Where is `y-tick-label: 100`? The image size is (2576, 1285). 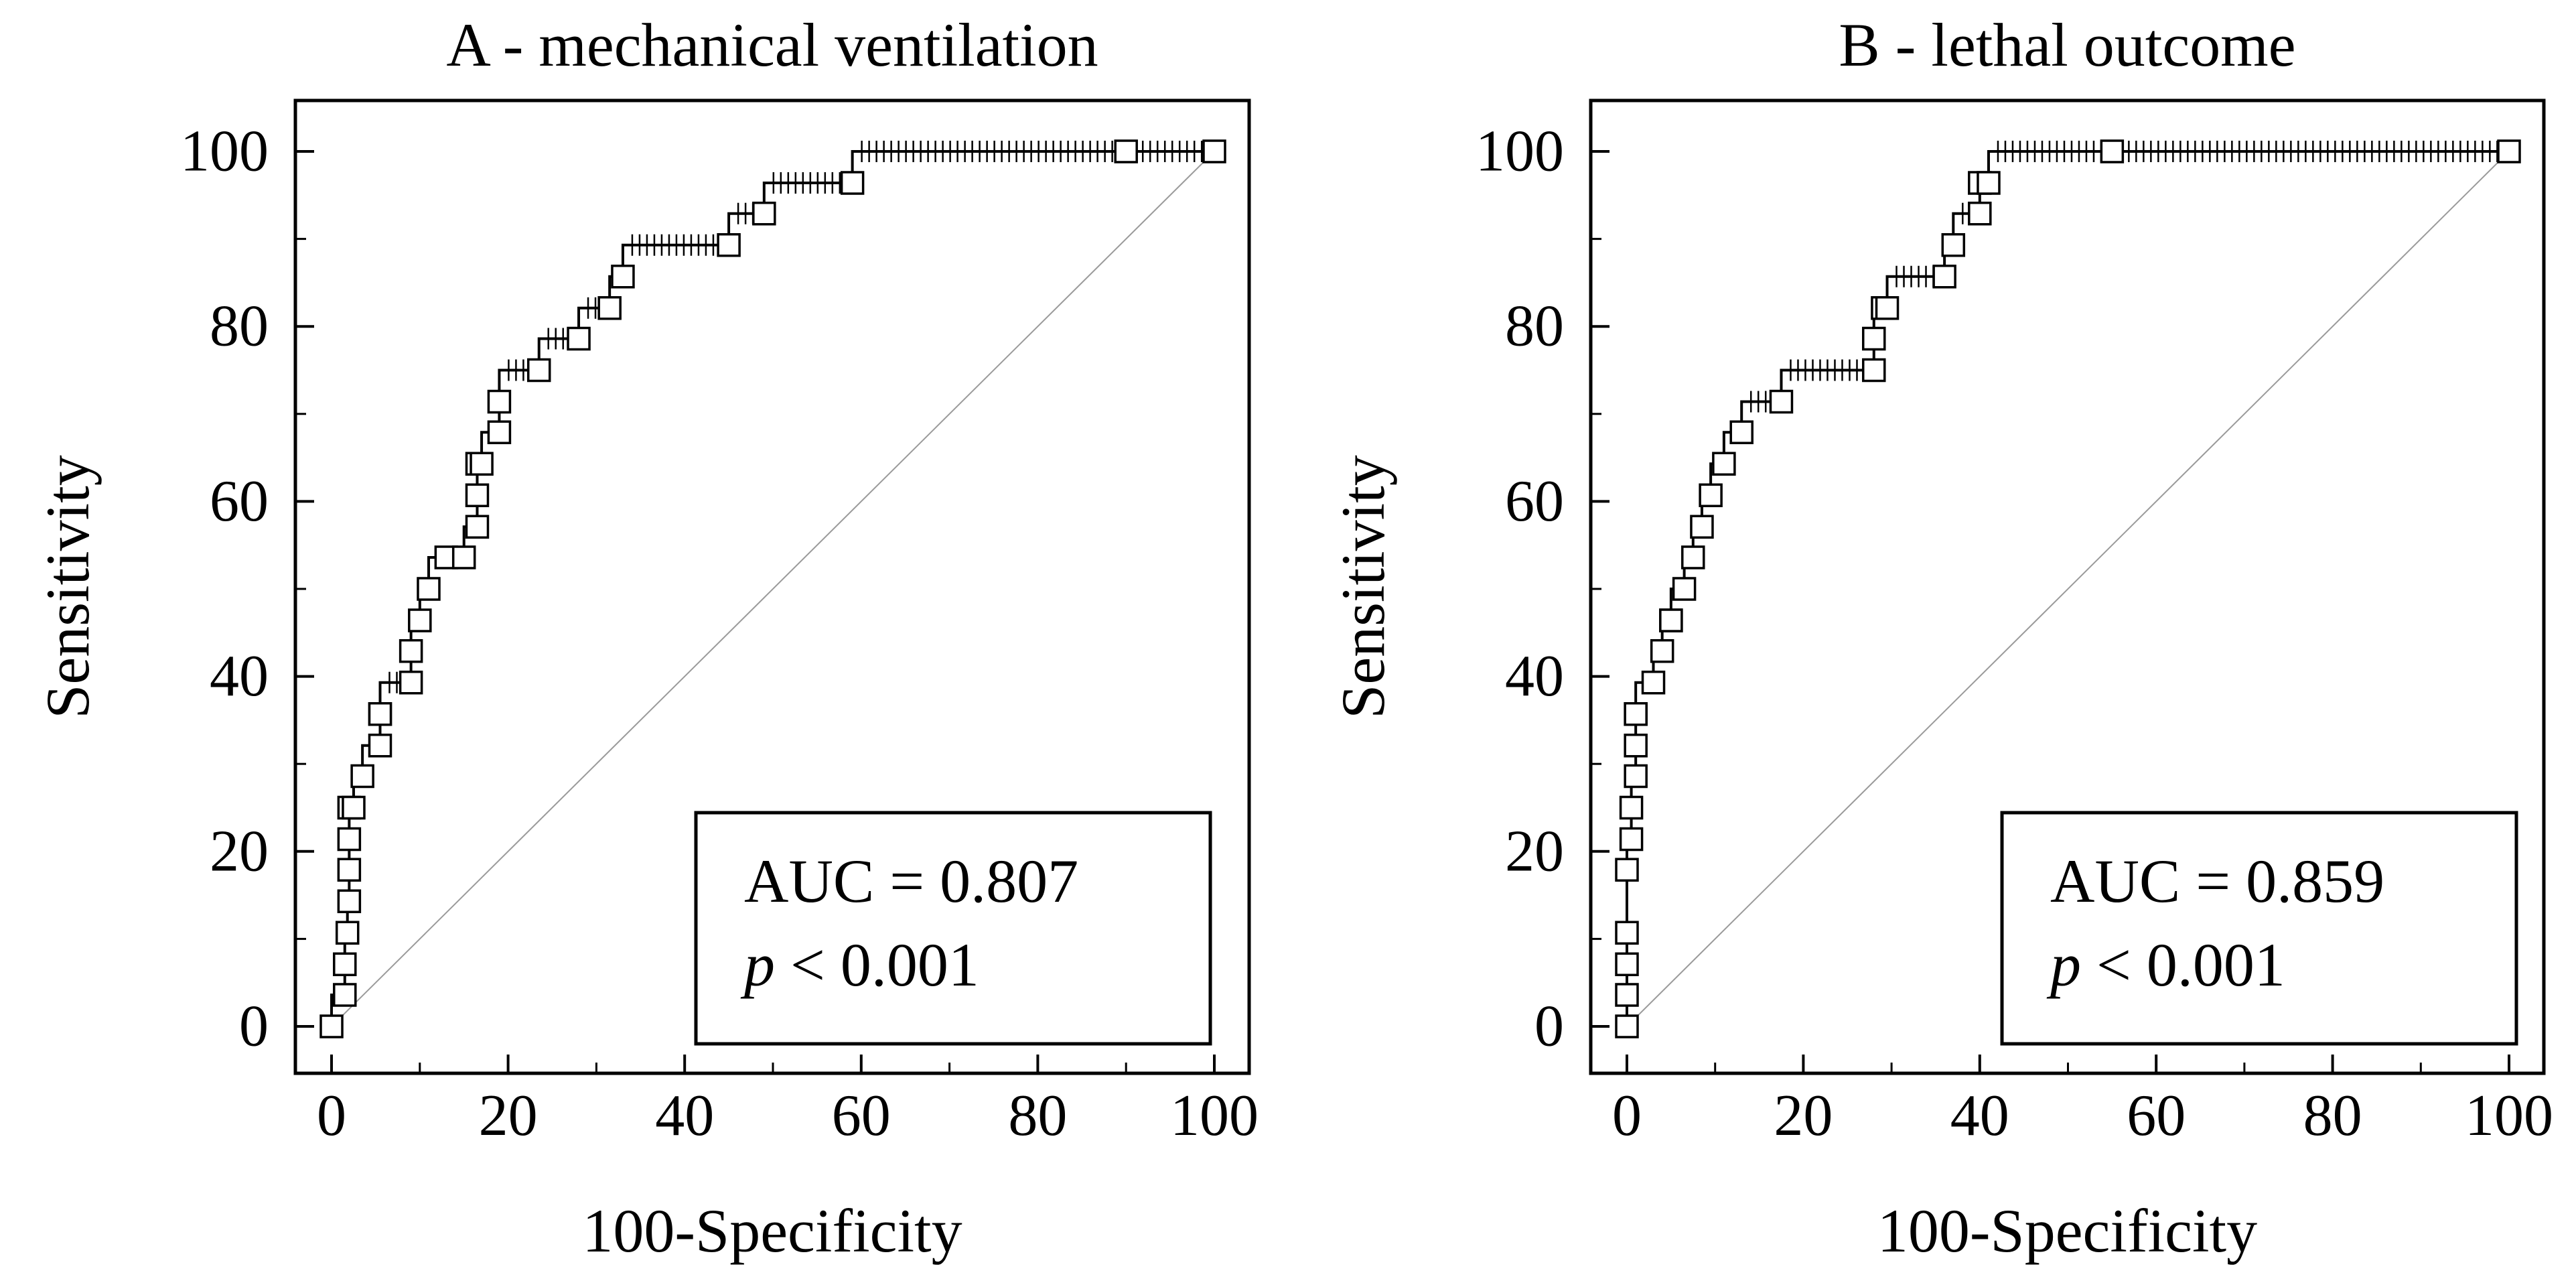
y-tick-label: 100 is located at coordinates (224, 151).